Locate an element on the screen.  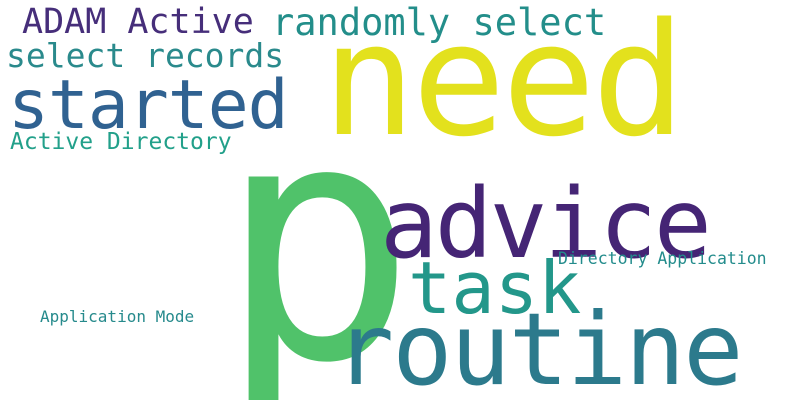
word-started: started is located at coordinates (148, 105).